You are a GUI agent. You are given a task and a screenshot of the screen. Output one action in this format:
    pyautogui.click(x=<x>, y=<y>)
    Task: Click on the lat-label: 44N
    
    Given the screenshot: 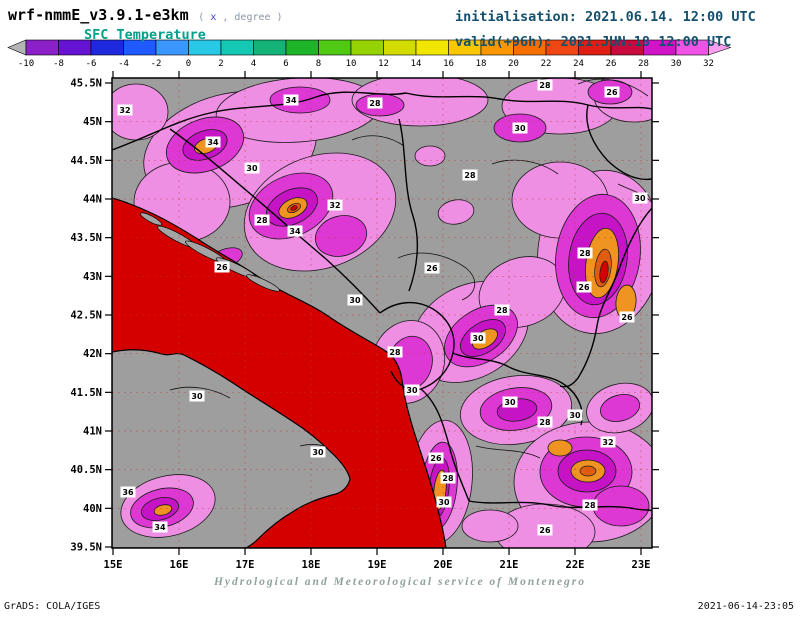 What is the action you would take?
    pyautogui.click(x=92, y=200)
    